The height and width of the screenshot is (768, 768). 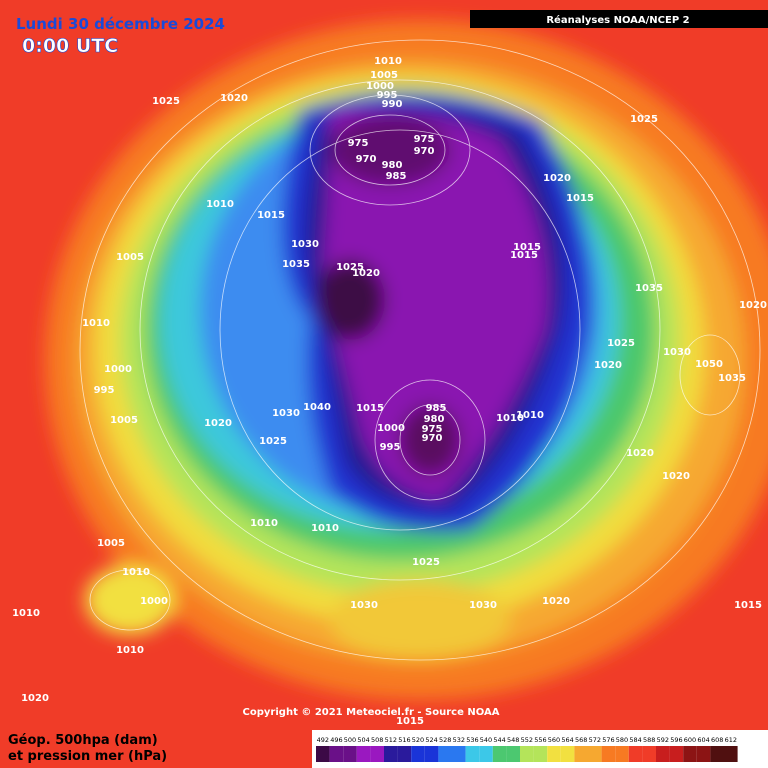 What do you see at coordinates (703, 740) in the screenshot?
I see `legend-label: 604` at bounding box center [703, 740].